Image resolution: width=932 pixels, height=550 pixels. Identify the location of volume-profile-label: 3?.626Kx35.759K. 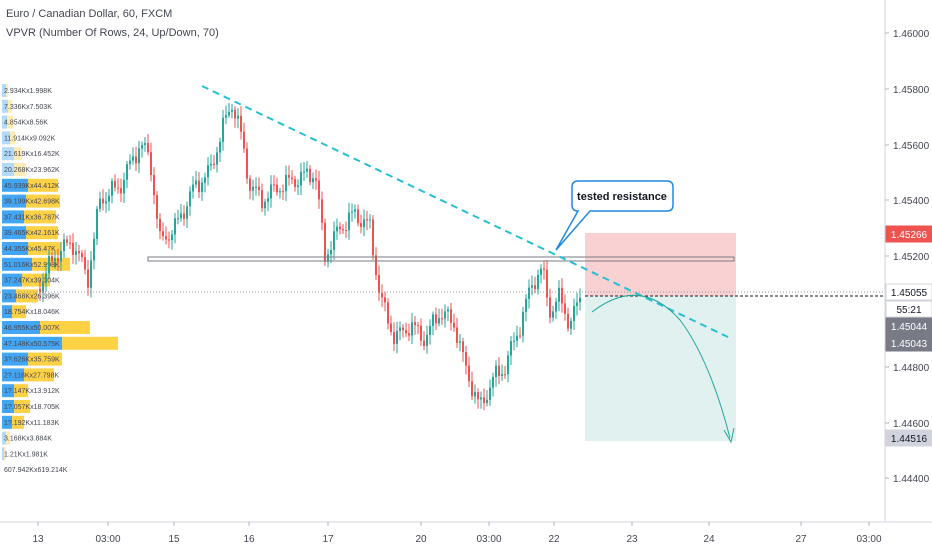
(32, 360).